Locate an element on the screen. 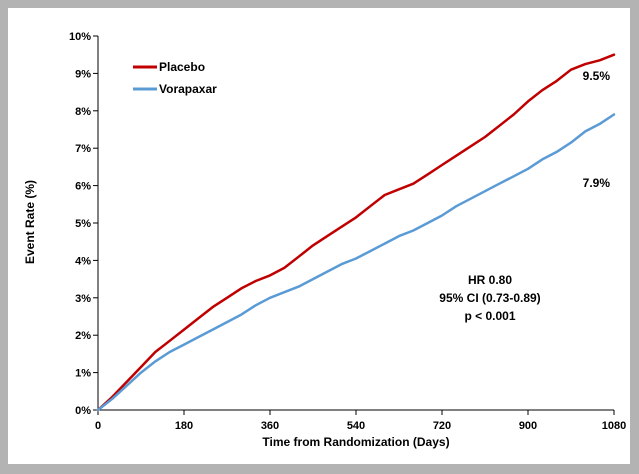  end-label-placebo: 9.5% is located at coordinates (597, 76).